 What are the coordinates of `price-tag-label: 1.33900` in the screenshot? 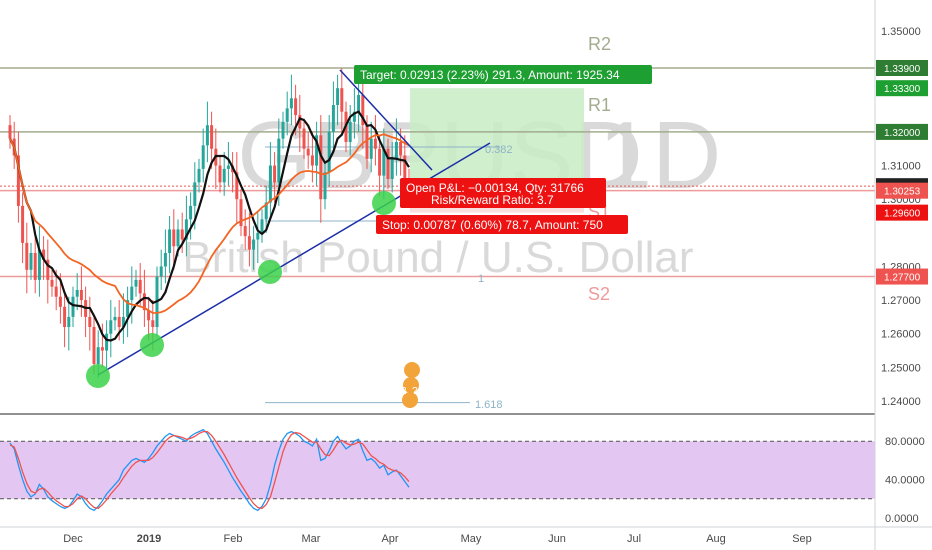 It's located at (902, 69).